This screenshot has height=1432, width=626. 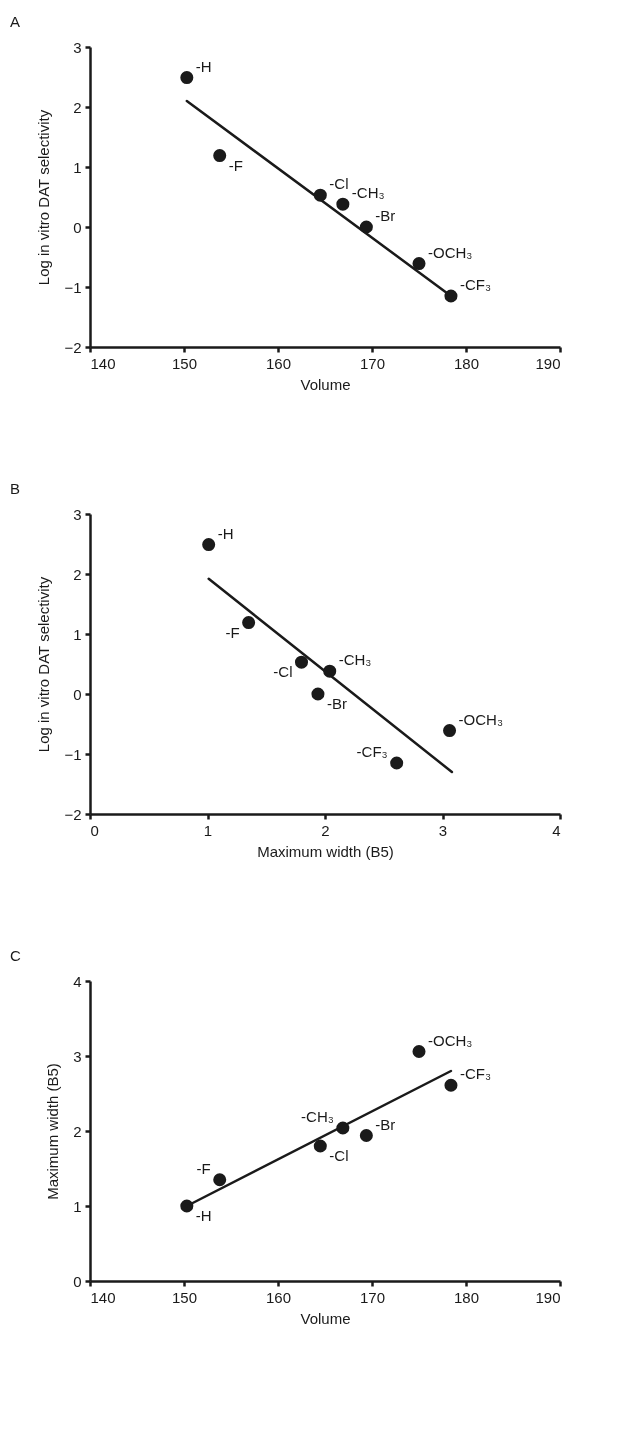 I want to click on x-tick-label: 0, so click(x=94, y=830).